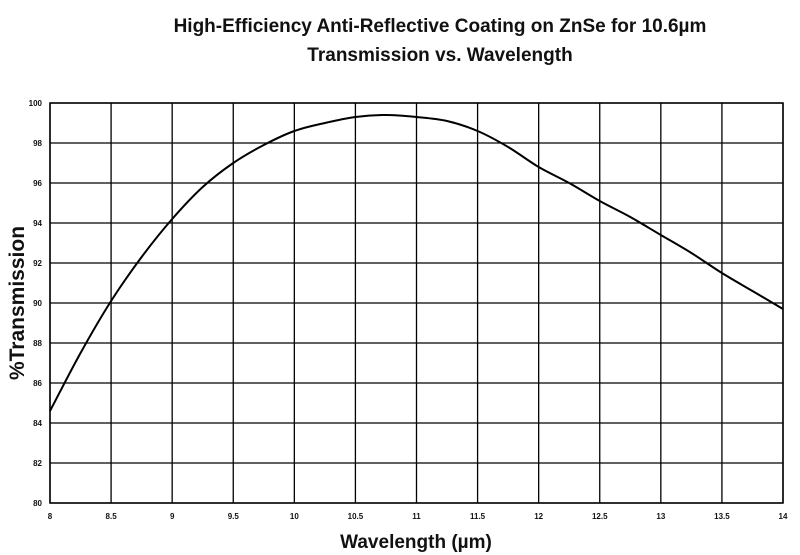  I want to click on y-axis-title: %Transmission, so click(17, 303).